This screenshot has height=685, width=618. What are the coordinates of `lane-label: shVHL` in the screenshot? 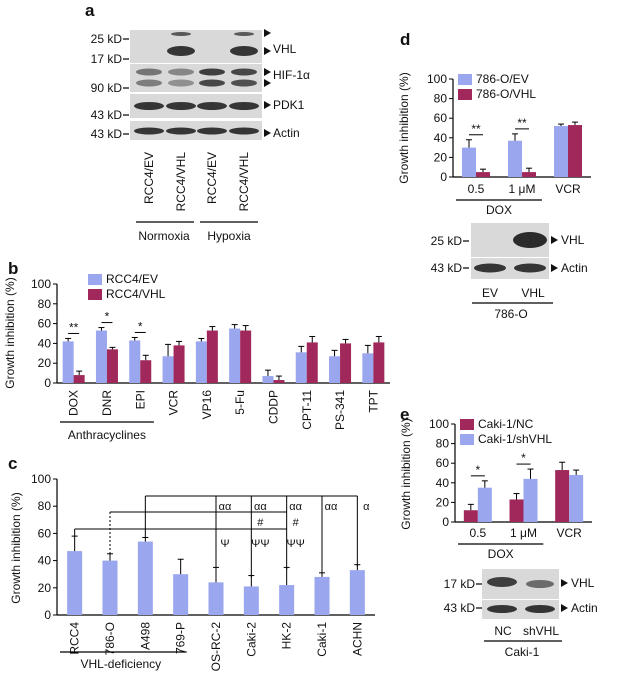 It's located at (541, 631).